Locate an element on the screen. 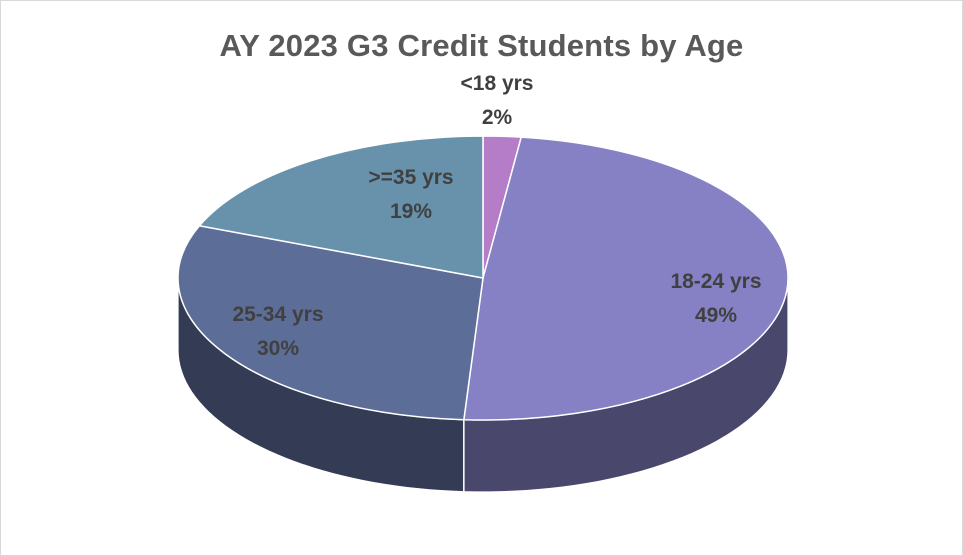  slice-percent-3: 19% is located at coordinates (411, 211).